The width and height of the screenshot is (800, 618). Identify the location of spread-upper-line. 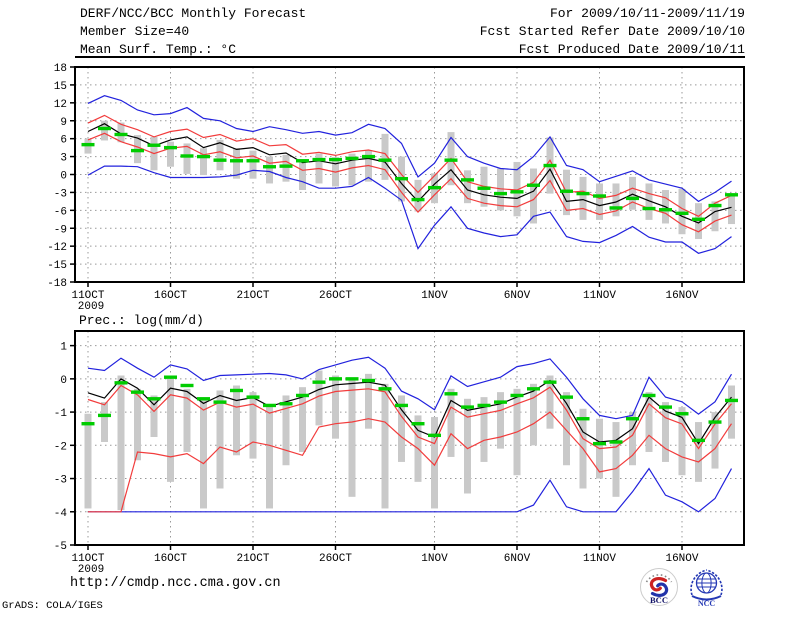
(409, 417).